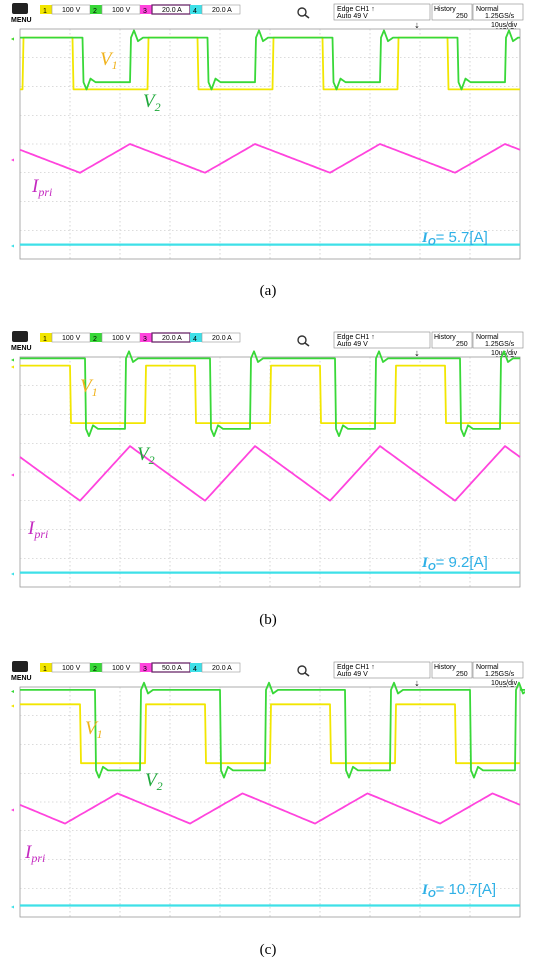 The image size is (536, 975). Describe the element at coordinates (37, 858) in the screenshot. I see `label-ipri-sub: pri` at that location.